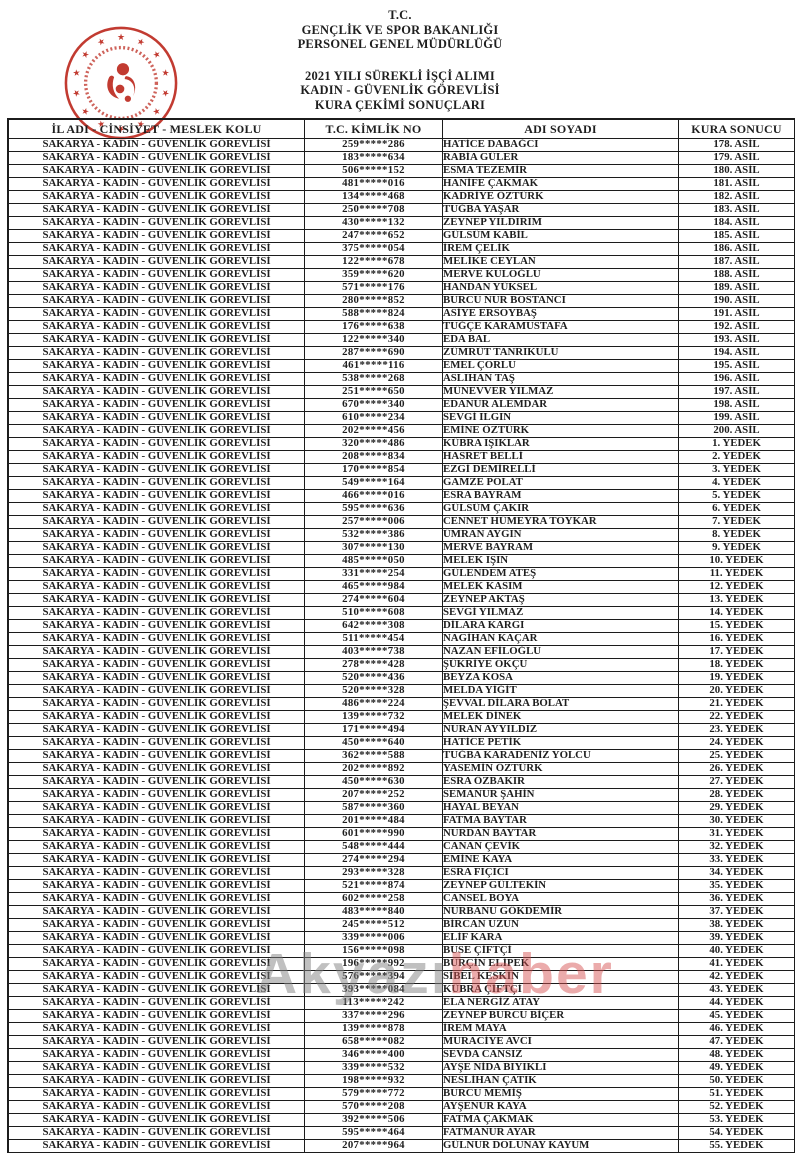 Image resolution: width=800 pixels, height=1154 pixels. I want to click on name-cell: ASİYE ERSOYBAŞ, so click(561, 314).